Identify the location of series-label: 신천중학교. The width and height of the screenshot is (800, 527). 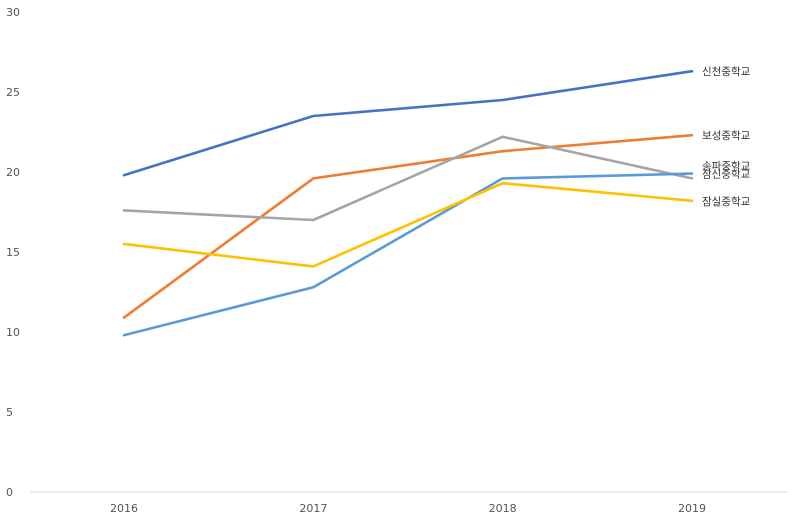
(726, 72).